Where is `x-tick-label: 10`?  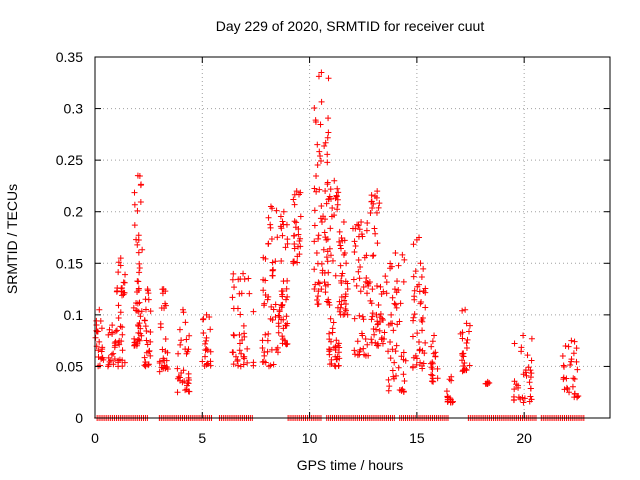 x-tick-label: 10 is located at coordinates (310, 438).